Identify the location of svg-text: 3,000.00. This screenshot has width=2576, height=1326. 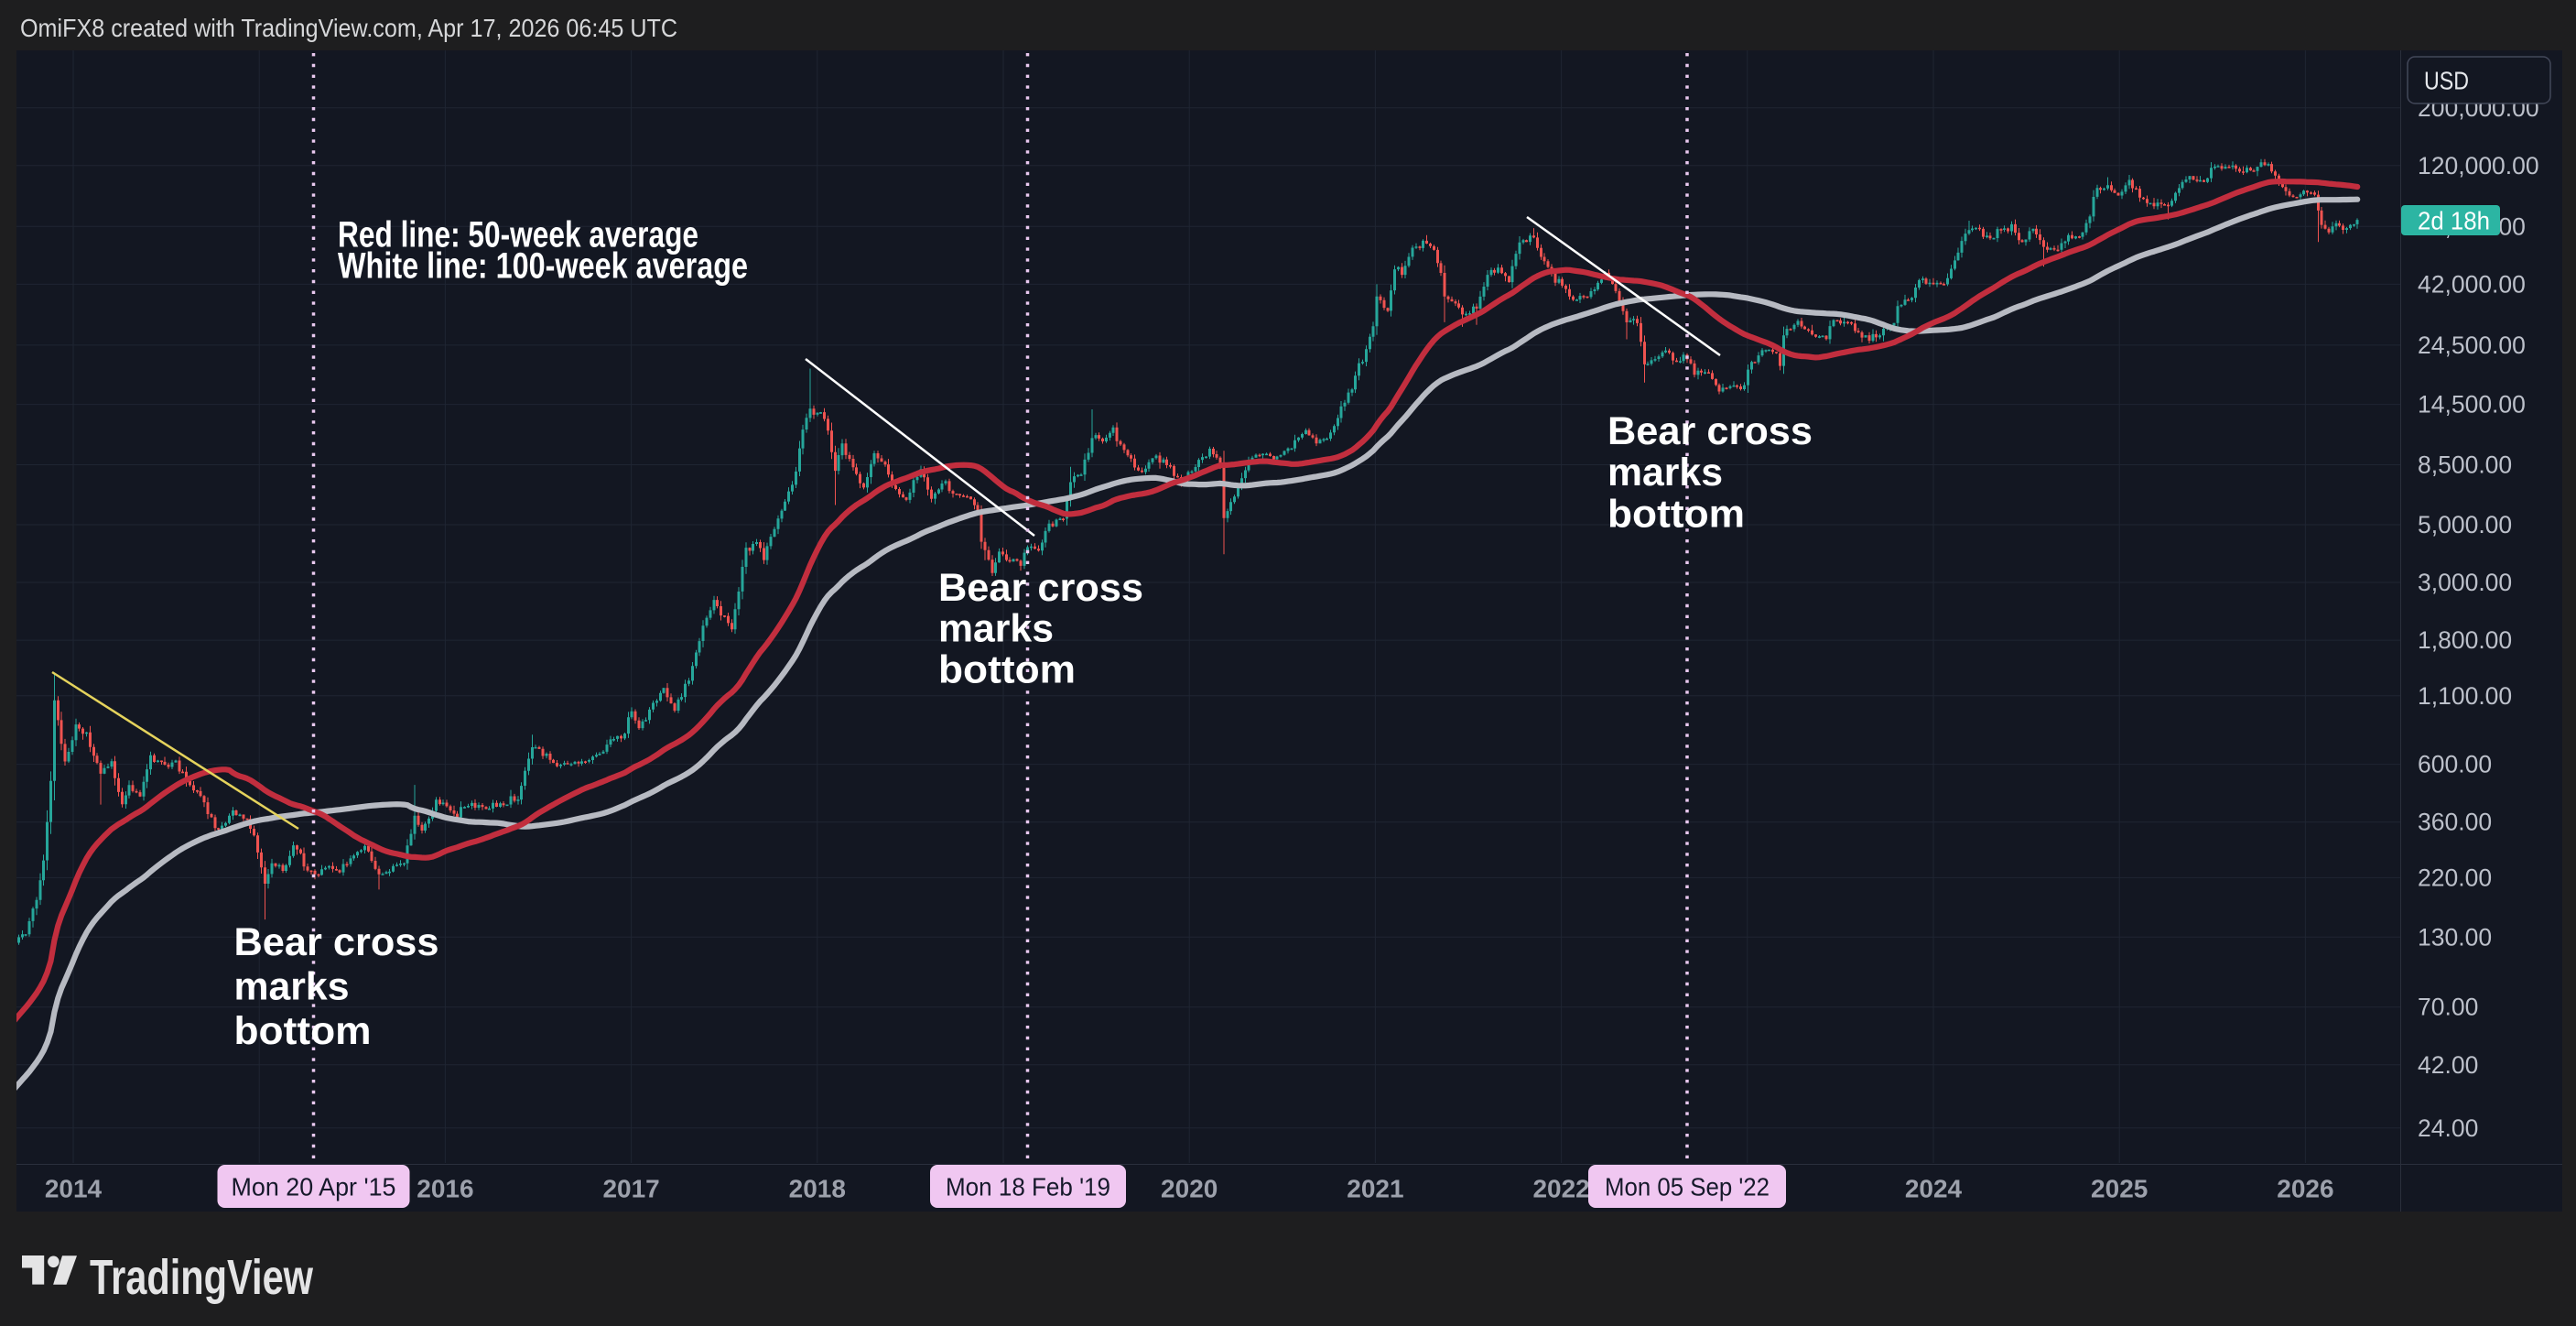
(2465, 582).